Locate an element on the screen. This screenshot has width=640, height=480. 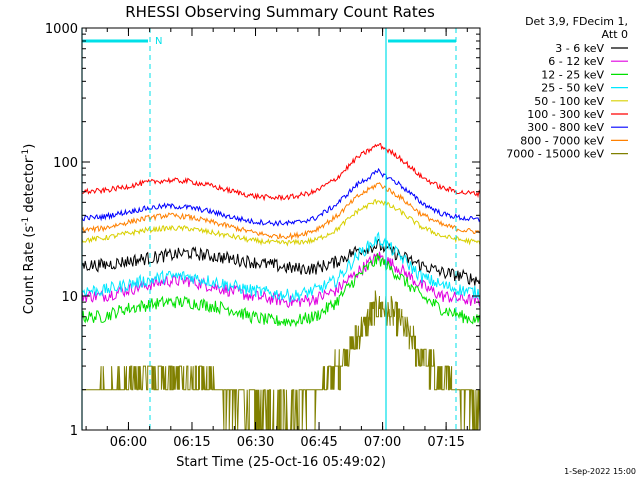
y-axis-label: Count Rate (s-1 detector-1) is located at coordinates (29, 229).